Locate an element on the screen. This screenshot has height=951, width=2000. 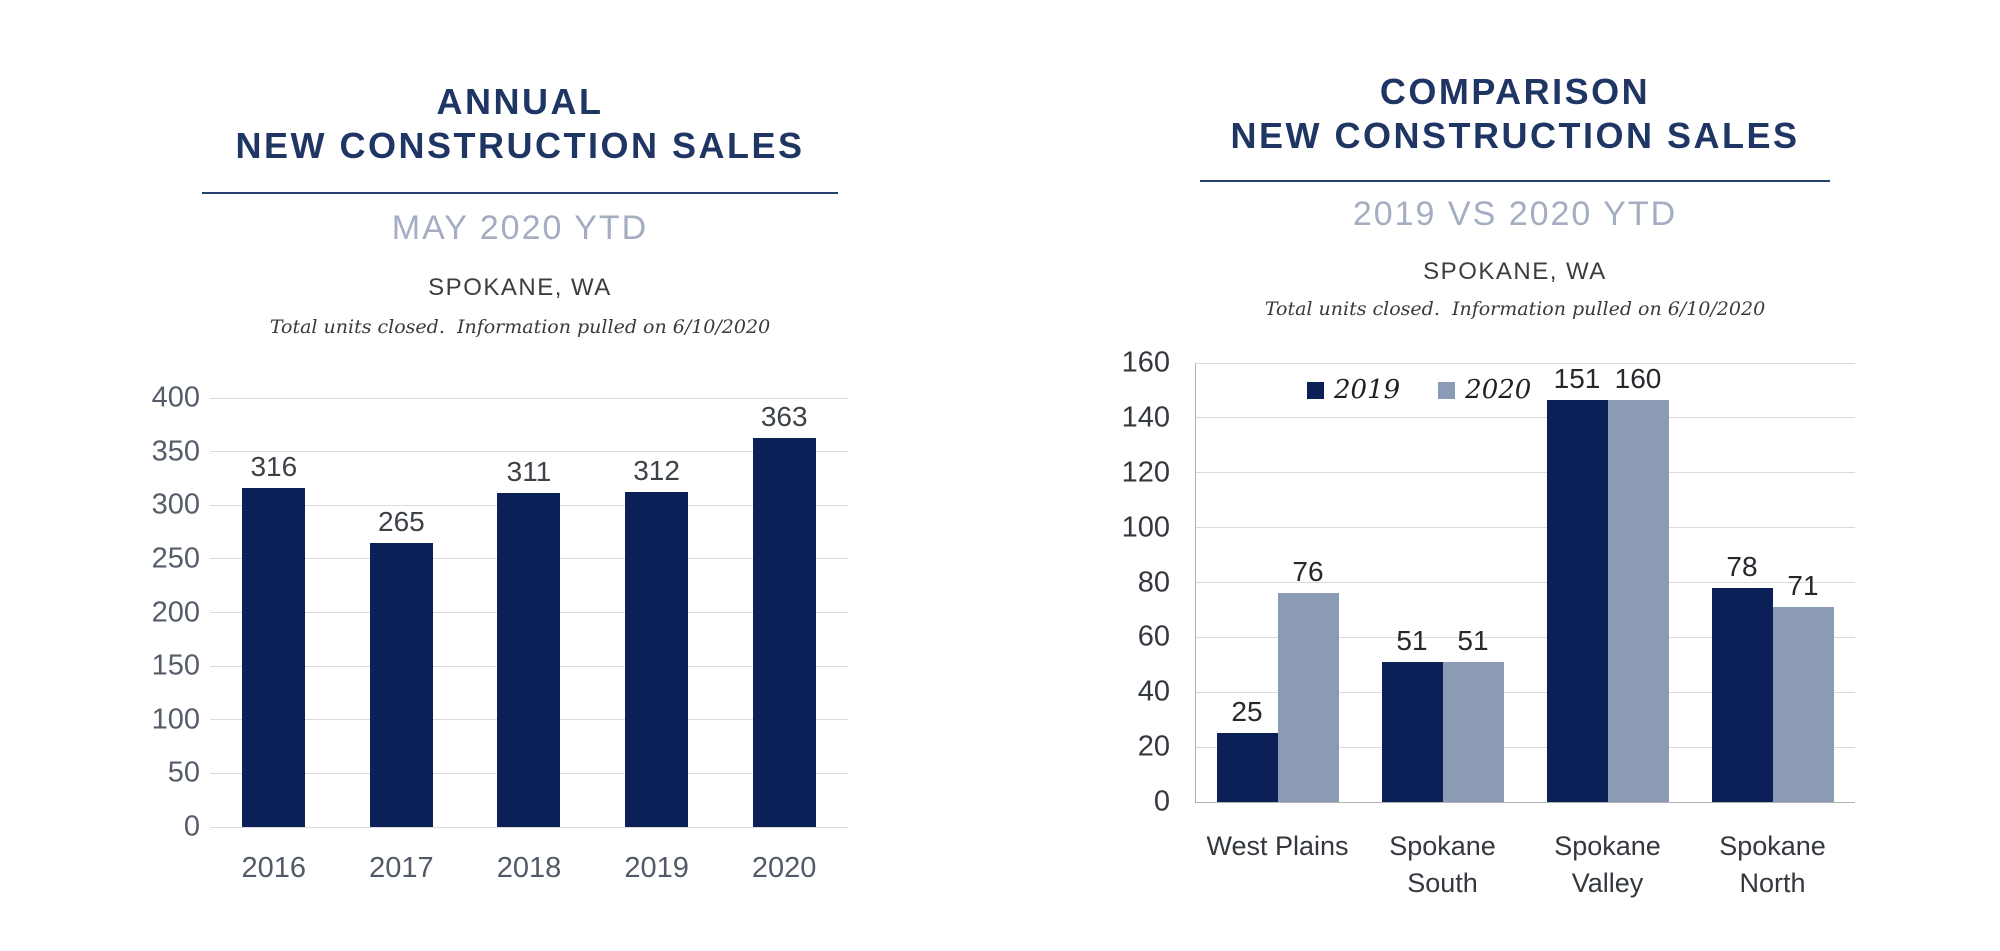
comparison-chart-subtitle: 2019 VS 2020 YTD is located at coordinates (1515, 214).